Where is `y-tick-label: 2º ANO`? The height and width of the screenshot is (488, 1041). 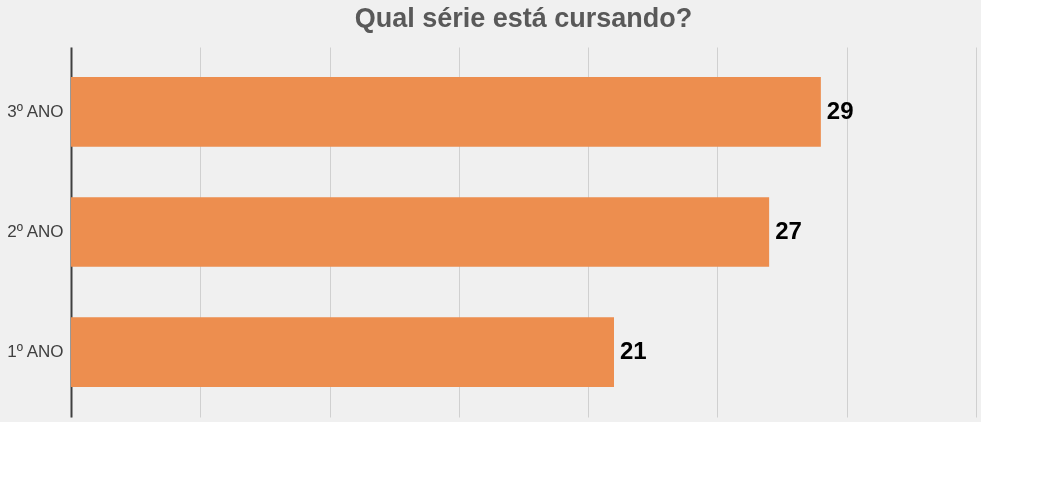 y-tick-label: 2º ANO is located at coordinates (35, 231).